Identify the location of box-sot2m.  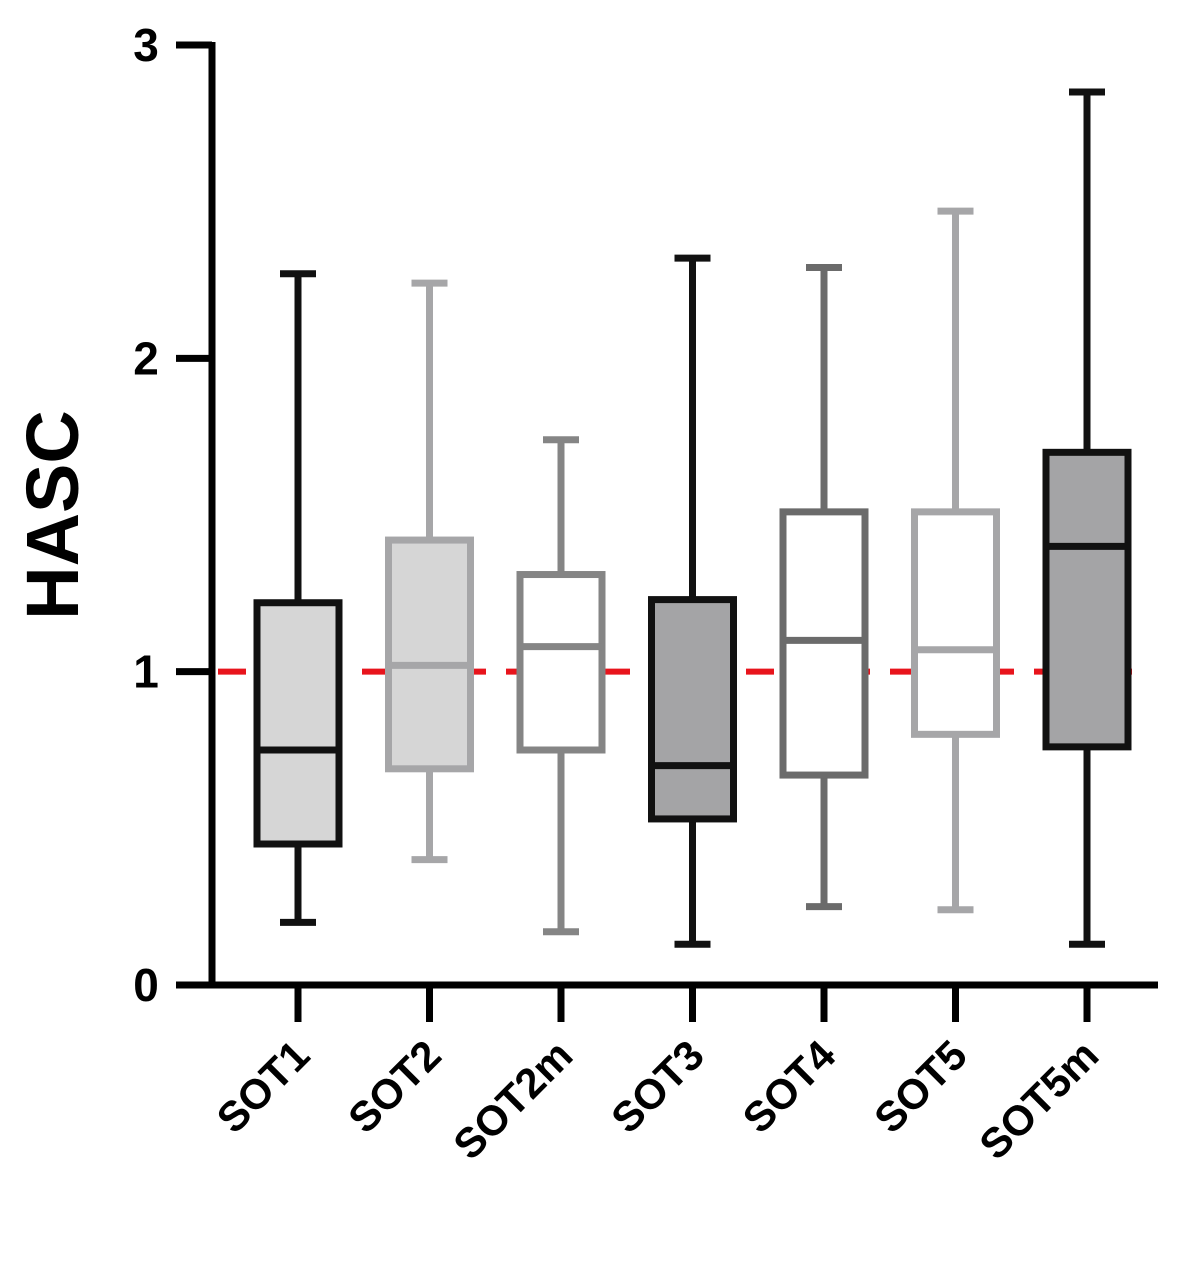
(561, 686).